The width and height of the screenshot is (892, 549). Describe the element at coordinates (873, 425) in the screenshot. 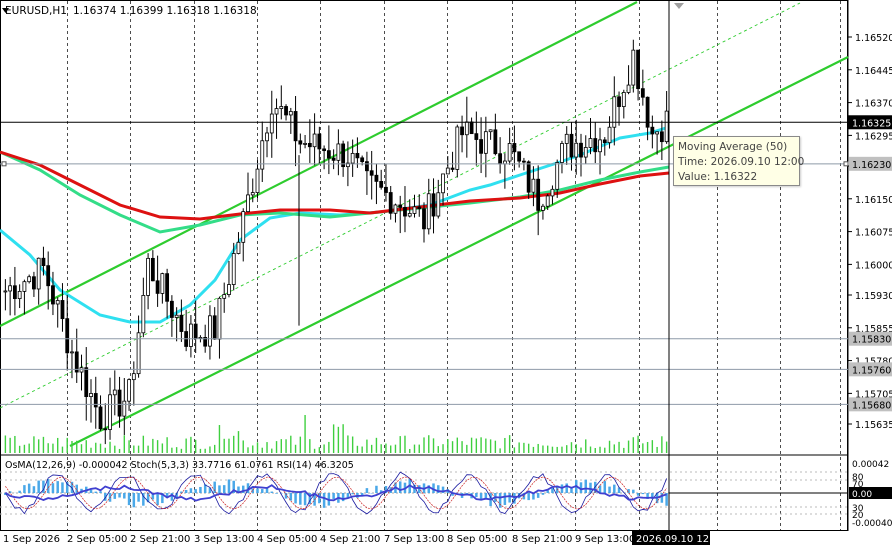

I see `price-label: 1.15635` at that location.